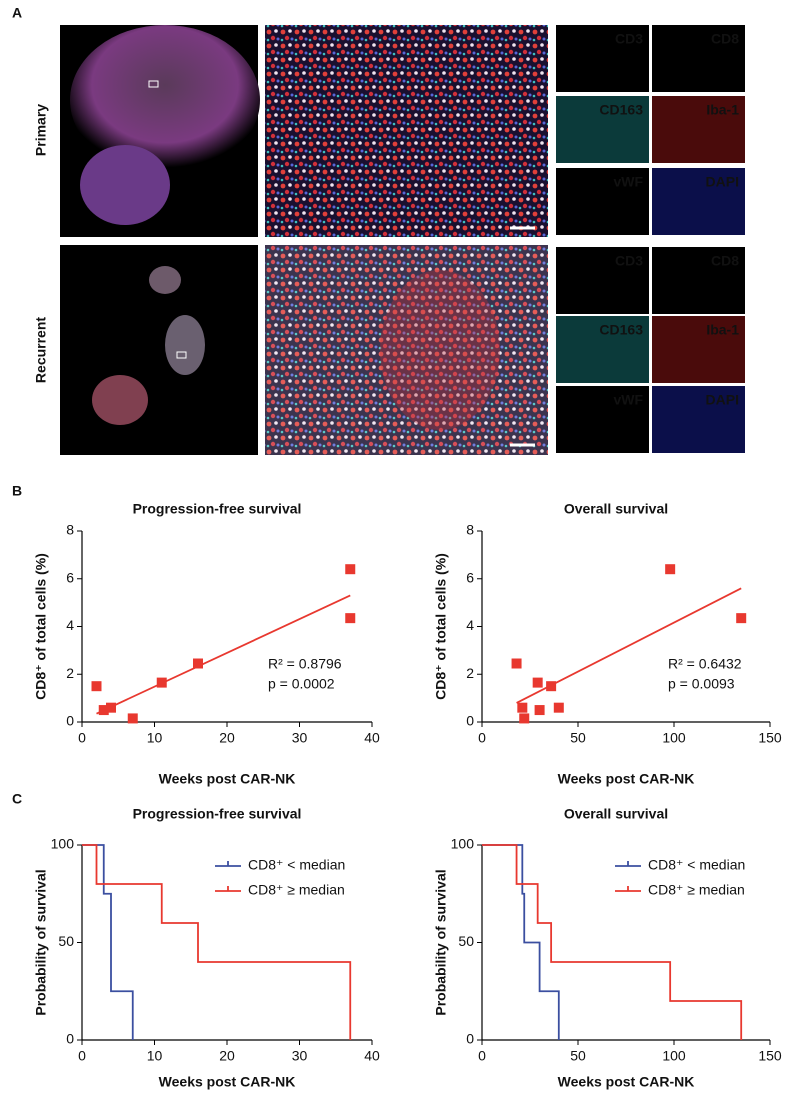 The width and height of the screenshot is (785, 1096). What do you see at coordinates (41, 350) in the screenshot?
I see `row-label: Recurrent` at bounding box center [41, 350].